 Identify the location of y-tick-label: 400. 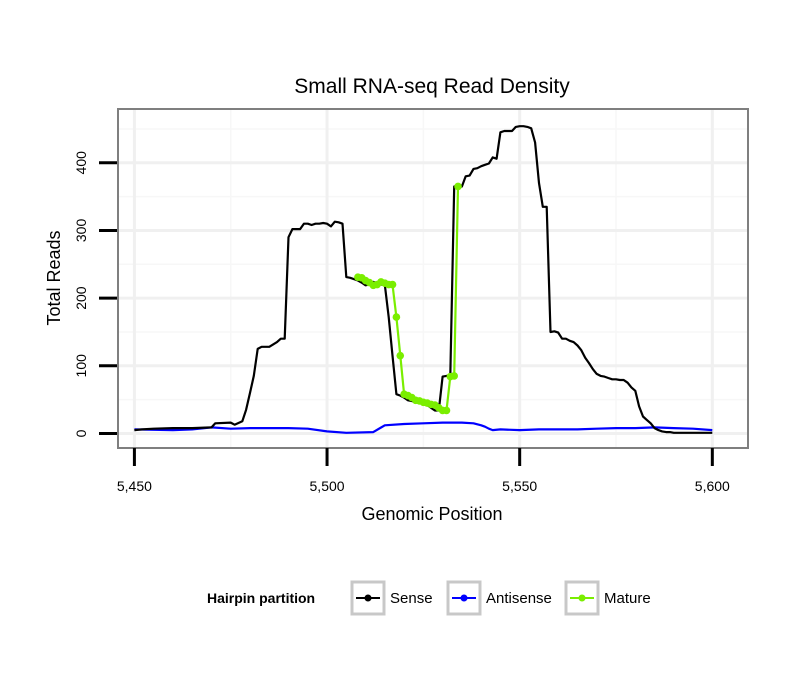
(81, 163).